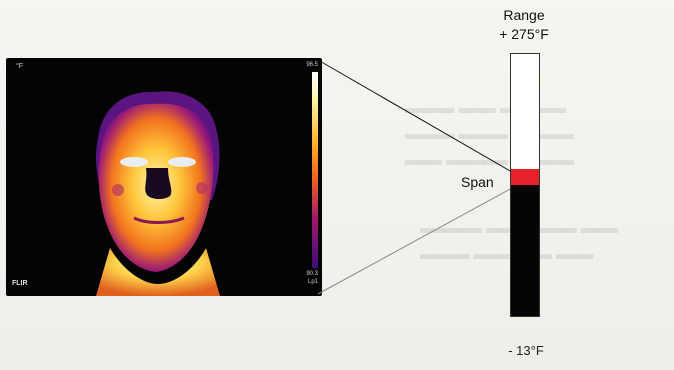  Describe the element at coordinates (525, 177) in the screenshot. I see `span-segment` at that location.